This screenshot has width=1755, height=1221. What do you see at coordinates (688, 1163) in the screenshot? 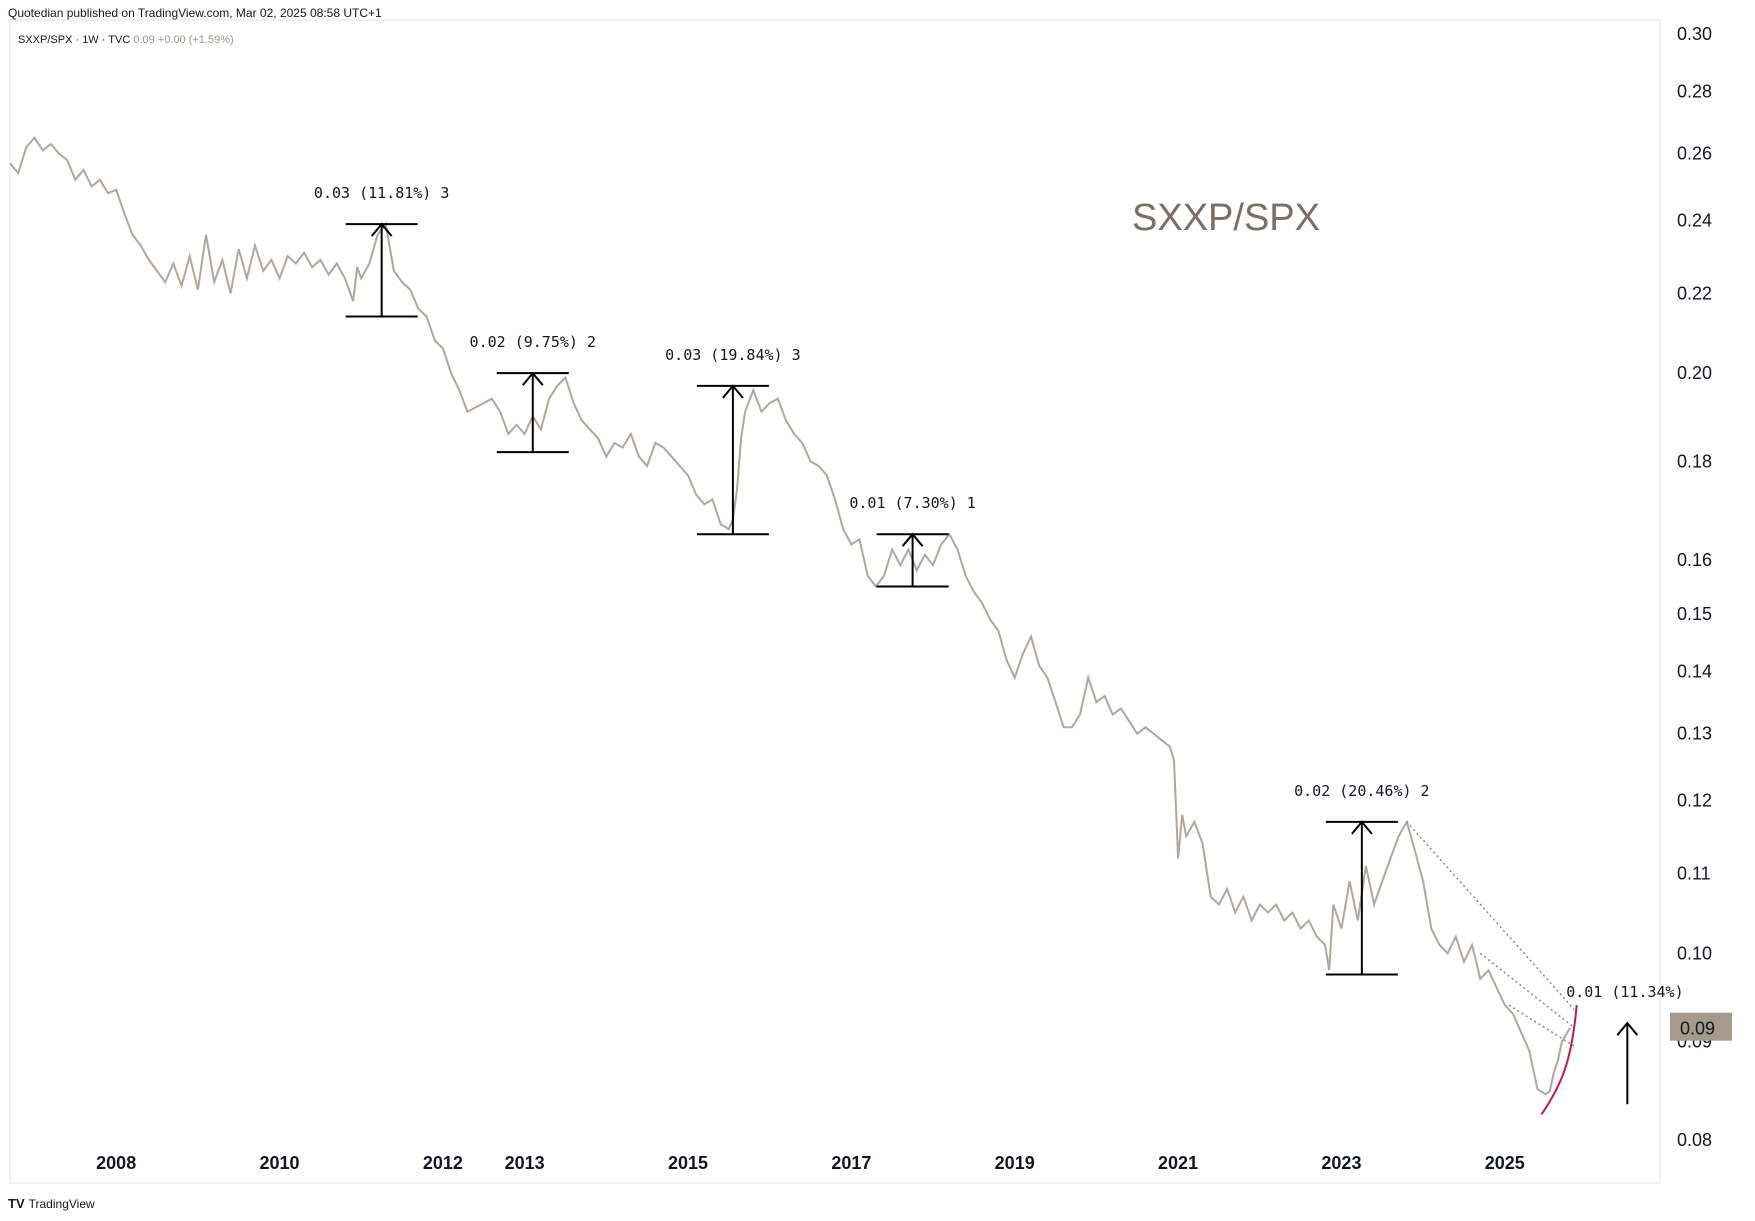
I see `x-tick-label: 2015` at bounding box center [688, 1163].